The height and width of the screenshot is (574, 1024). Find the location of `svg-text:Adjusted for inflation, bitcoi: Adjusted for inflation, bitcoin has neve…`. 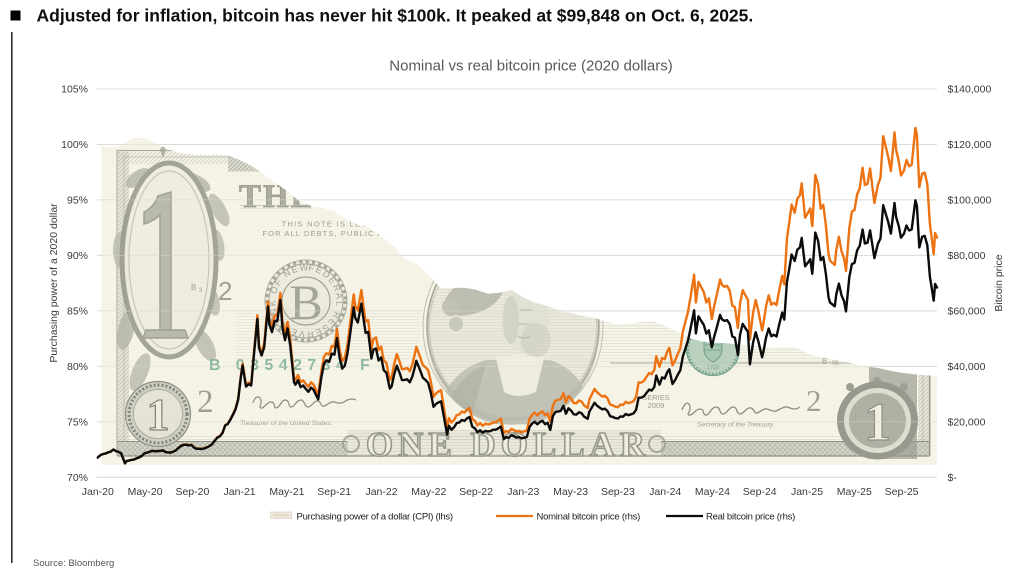

svg-text:Adjusted for inflation, bitcoi: Adjusted for inflation, bitcoin has neve… is located at coordinates (395, 16).